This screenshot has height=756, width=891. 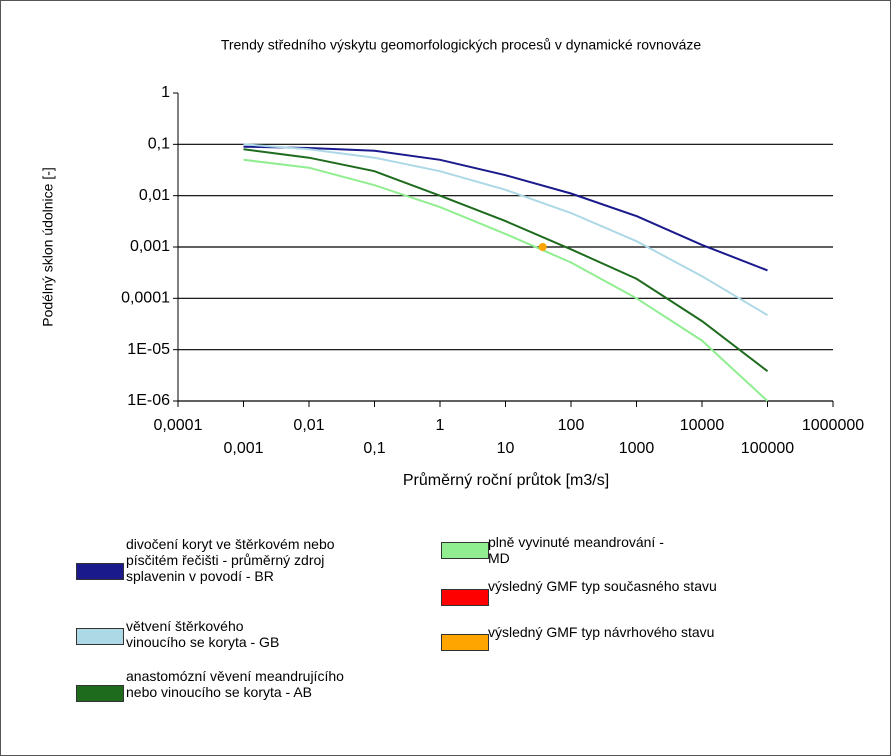 What do you see at coordinates (506, 448) in the screenshot?
I see `x-tick-label: 10` at bounding box center [506, 448].